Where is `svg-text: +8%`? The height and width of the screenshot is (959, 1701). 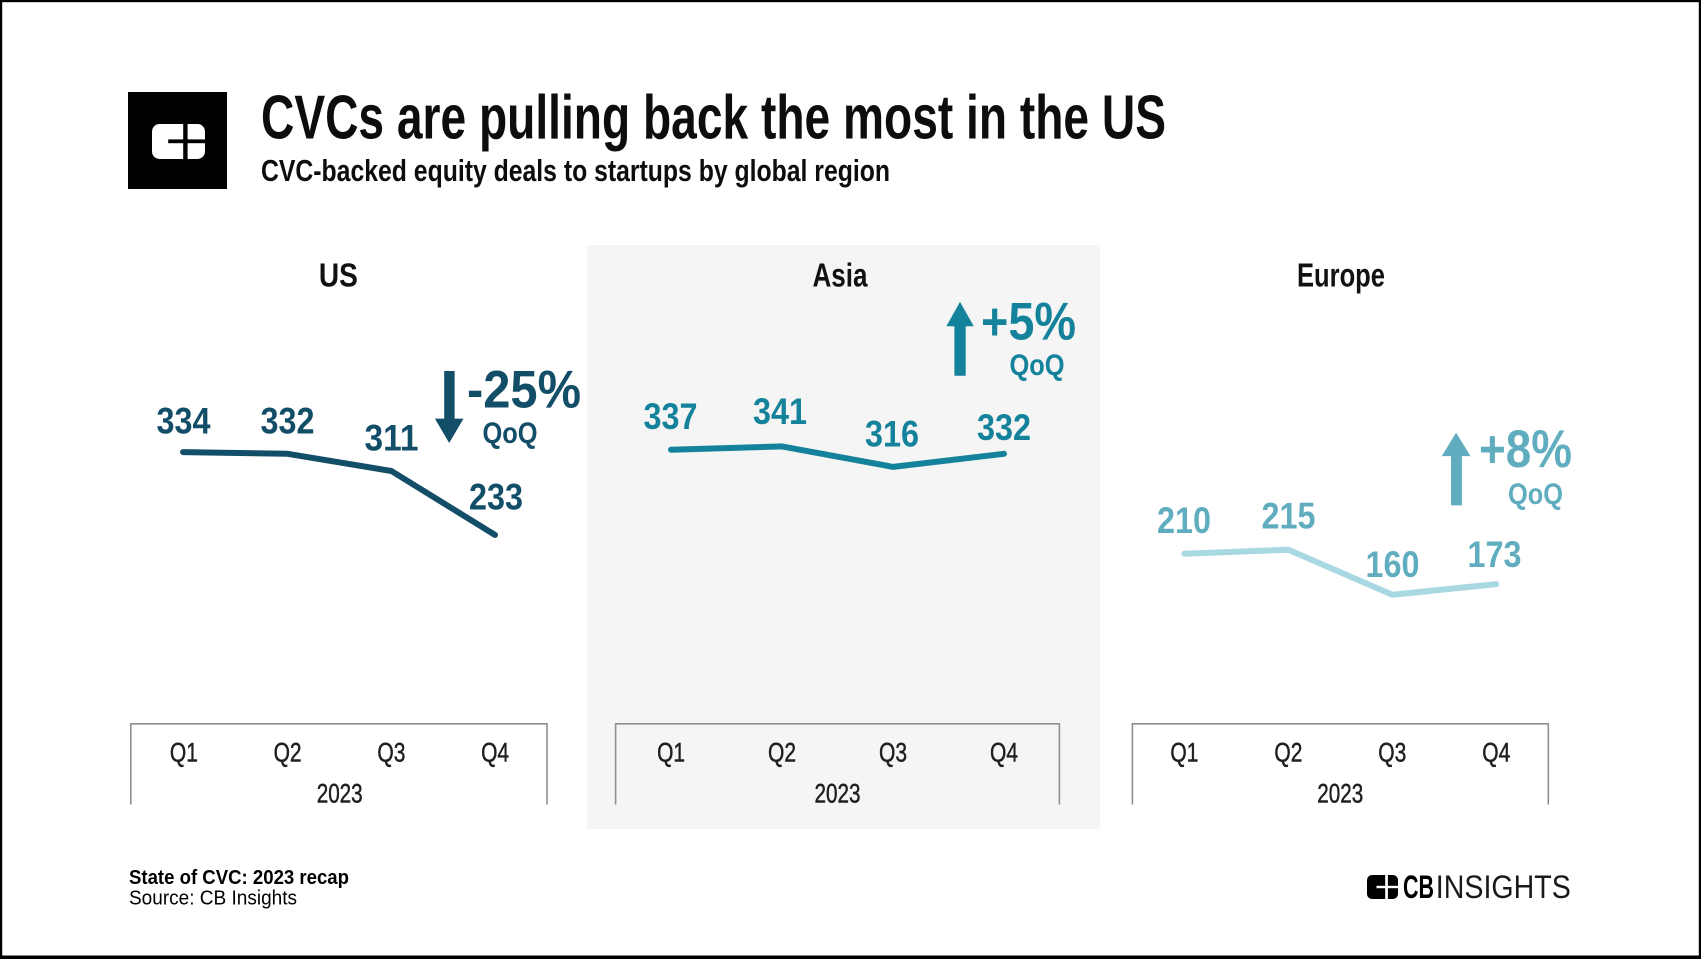
svg-text: +8% is located at coordinates (1525, 449).